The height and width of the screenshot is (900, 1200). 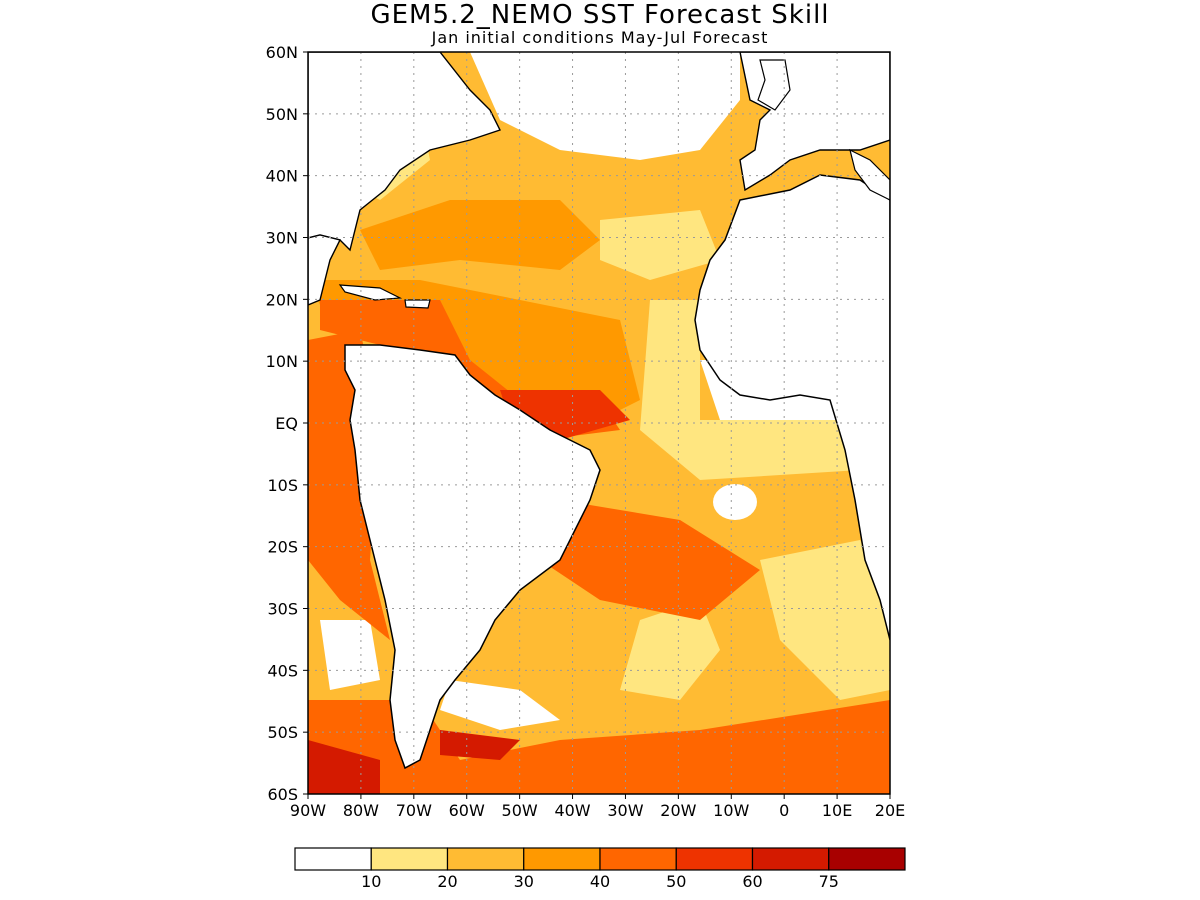 What do you see at coordinates (350, 655) in the screenshot?
I see `field-white-pac` at bounding box center [350, 655].